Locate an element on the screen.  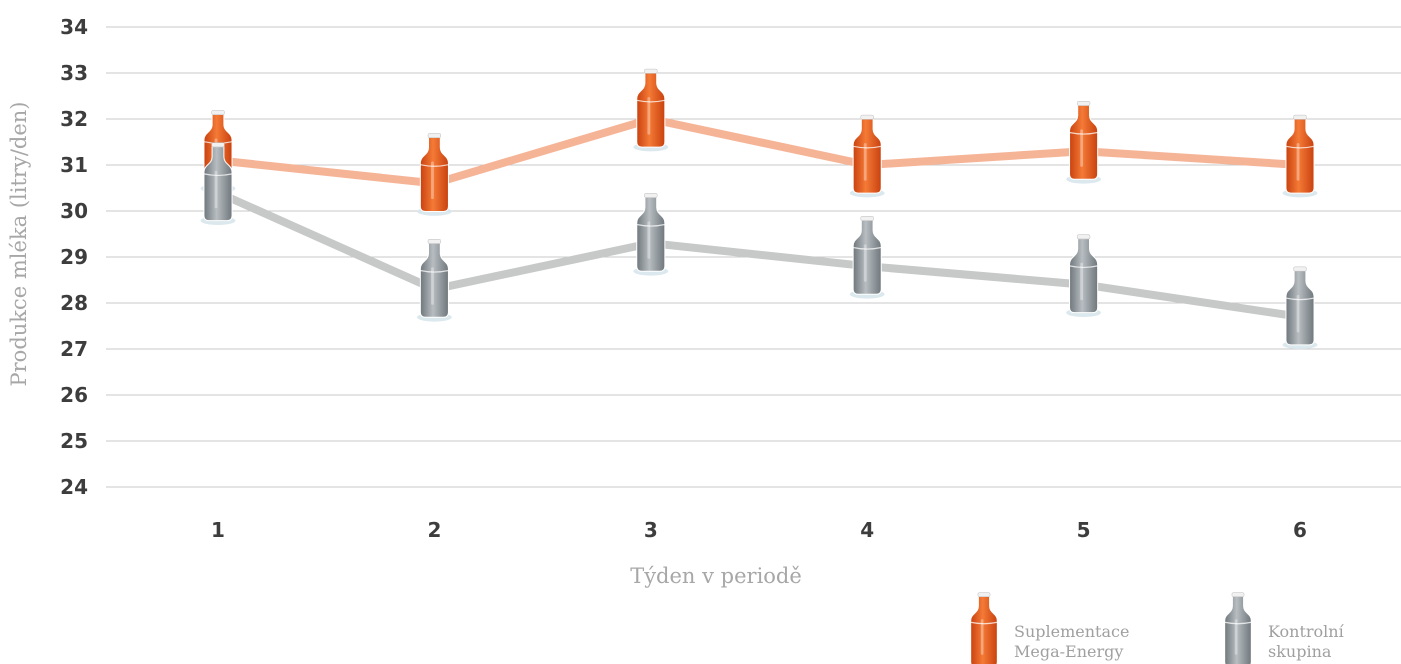
y-tick-label: 30 is located at coordinates (74, 211).